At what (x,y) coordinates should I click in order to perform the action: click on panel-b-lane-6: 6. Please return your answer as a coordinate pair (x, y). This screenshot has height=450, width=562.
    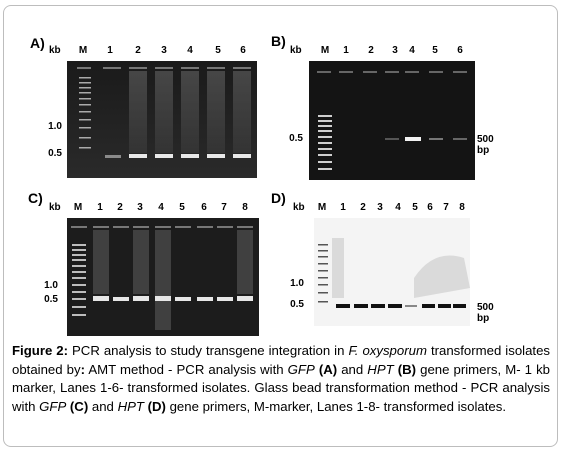
    Looking at the image, I should click on (460, 50).